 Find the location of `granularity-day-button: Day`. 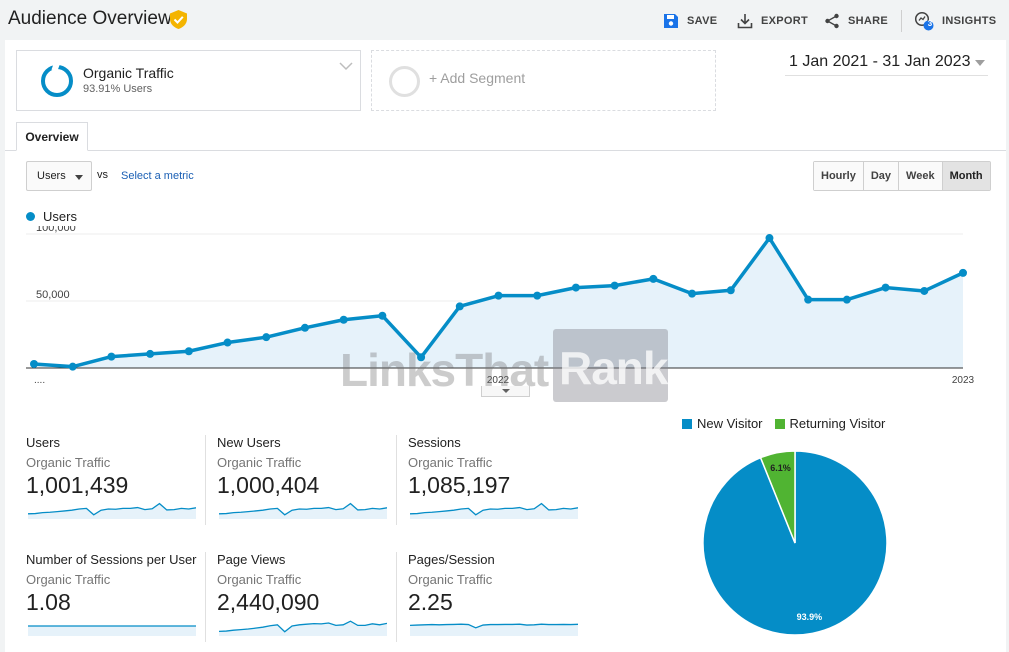

granularity-day-button: Day is located at coordinates (881, 176).